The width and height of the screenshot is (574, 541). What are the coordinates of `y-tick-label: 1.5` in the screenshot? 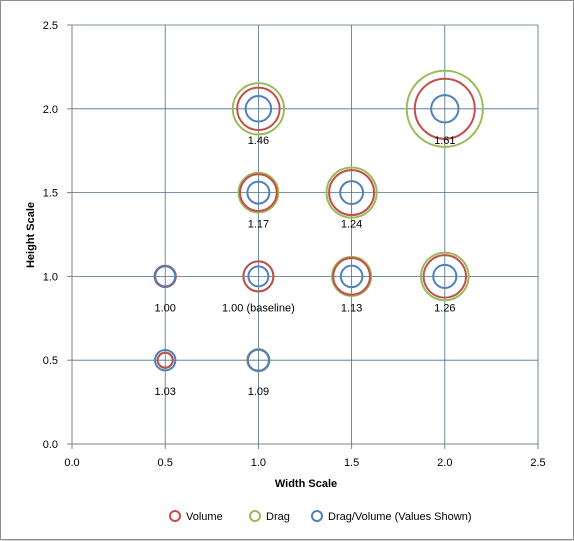 It's located at (50, 194).